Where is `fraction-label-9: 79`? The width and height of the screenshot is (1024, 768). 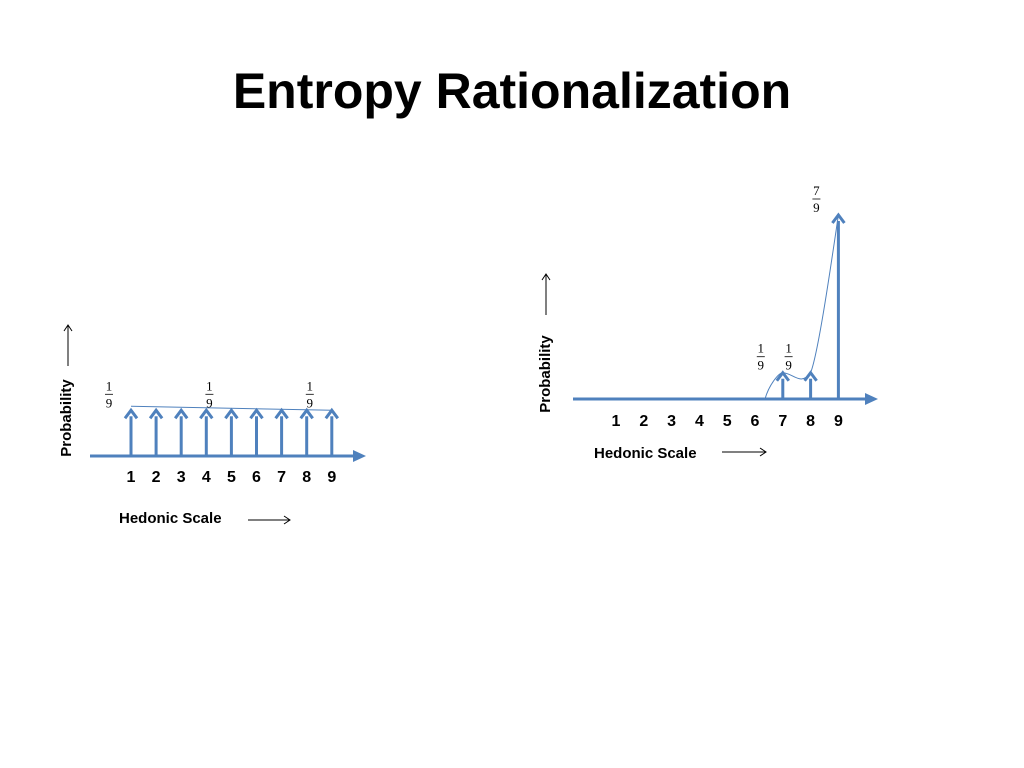
fraction-label-9: 79 is located at coordinates (816, 199).